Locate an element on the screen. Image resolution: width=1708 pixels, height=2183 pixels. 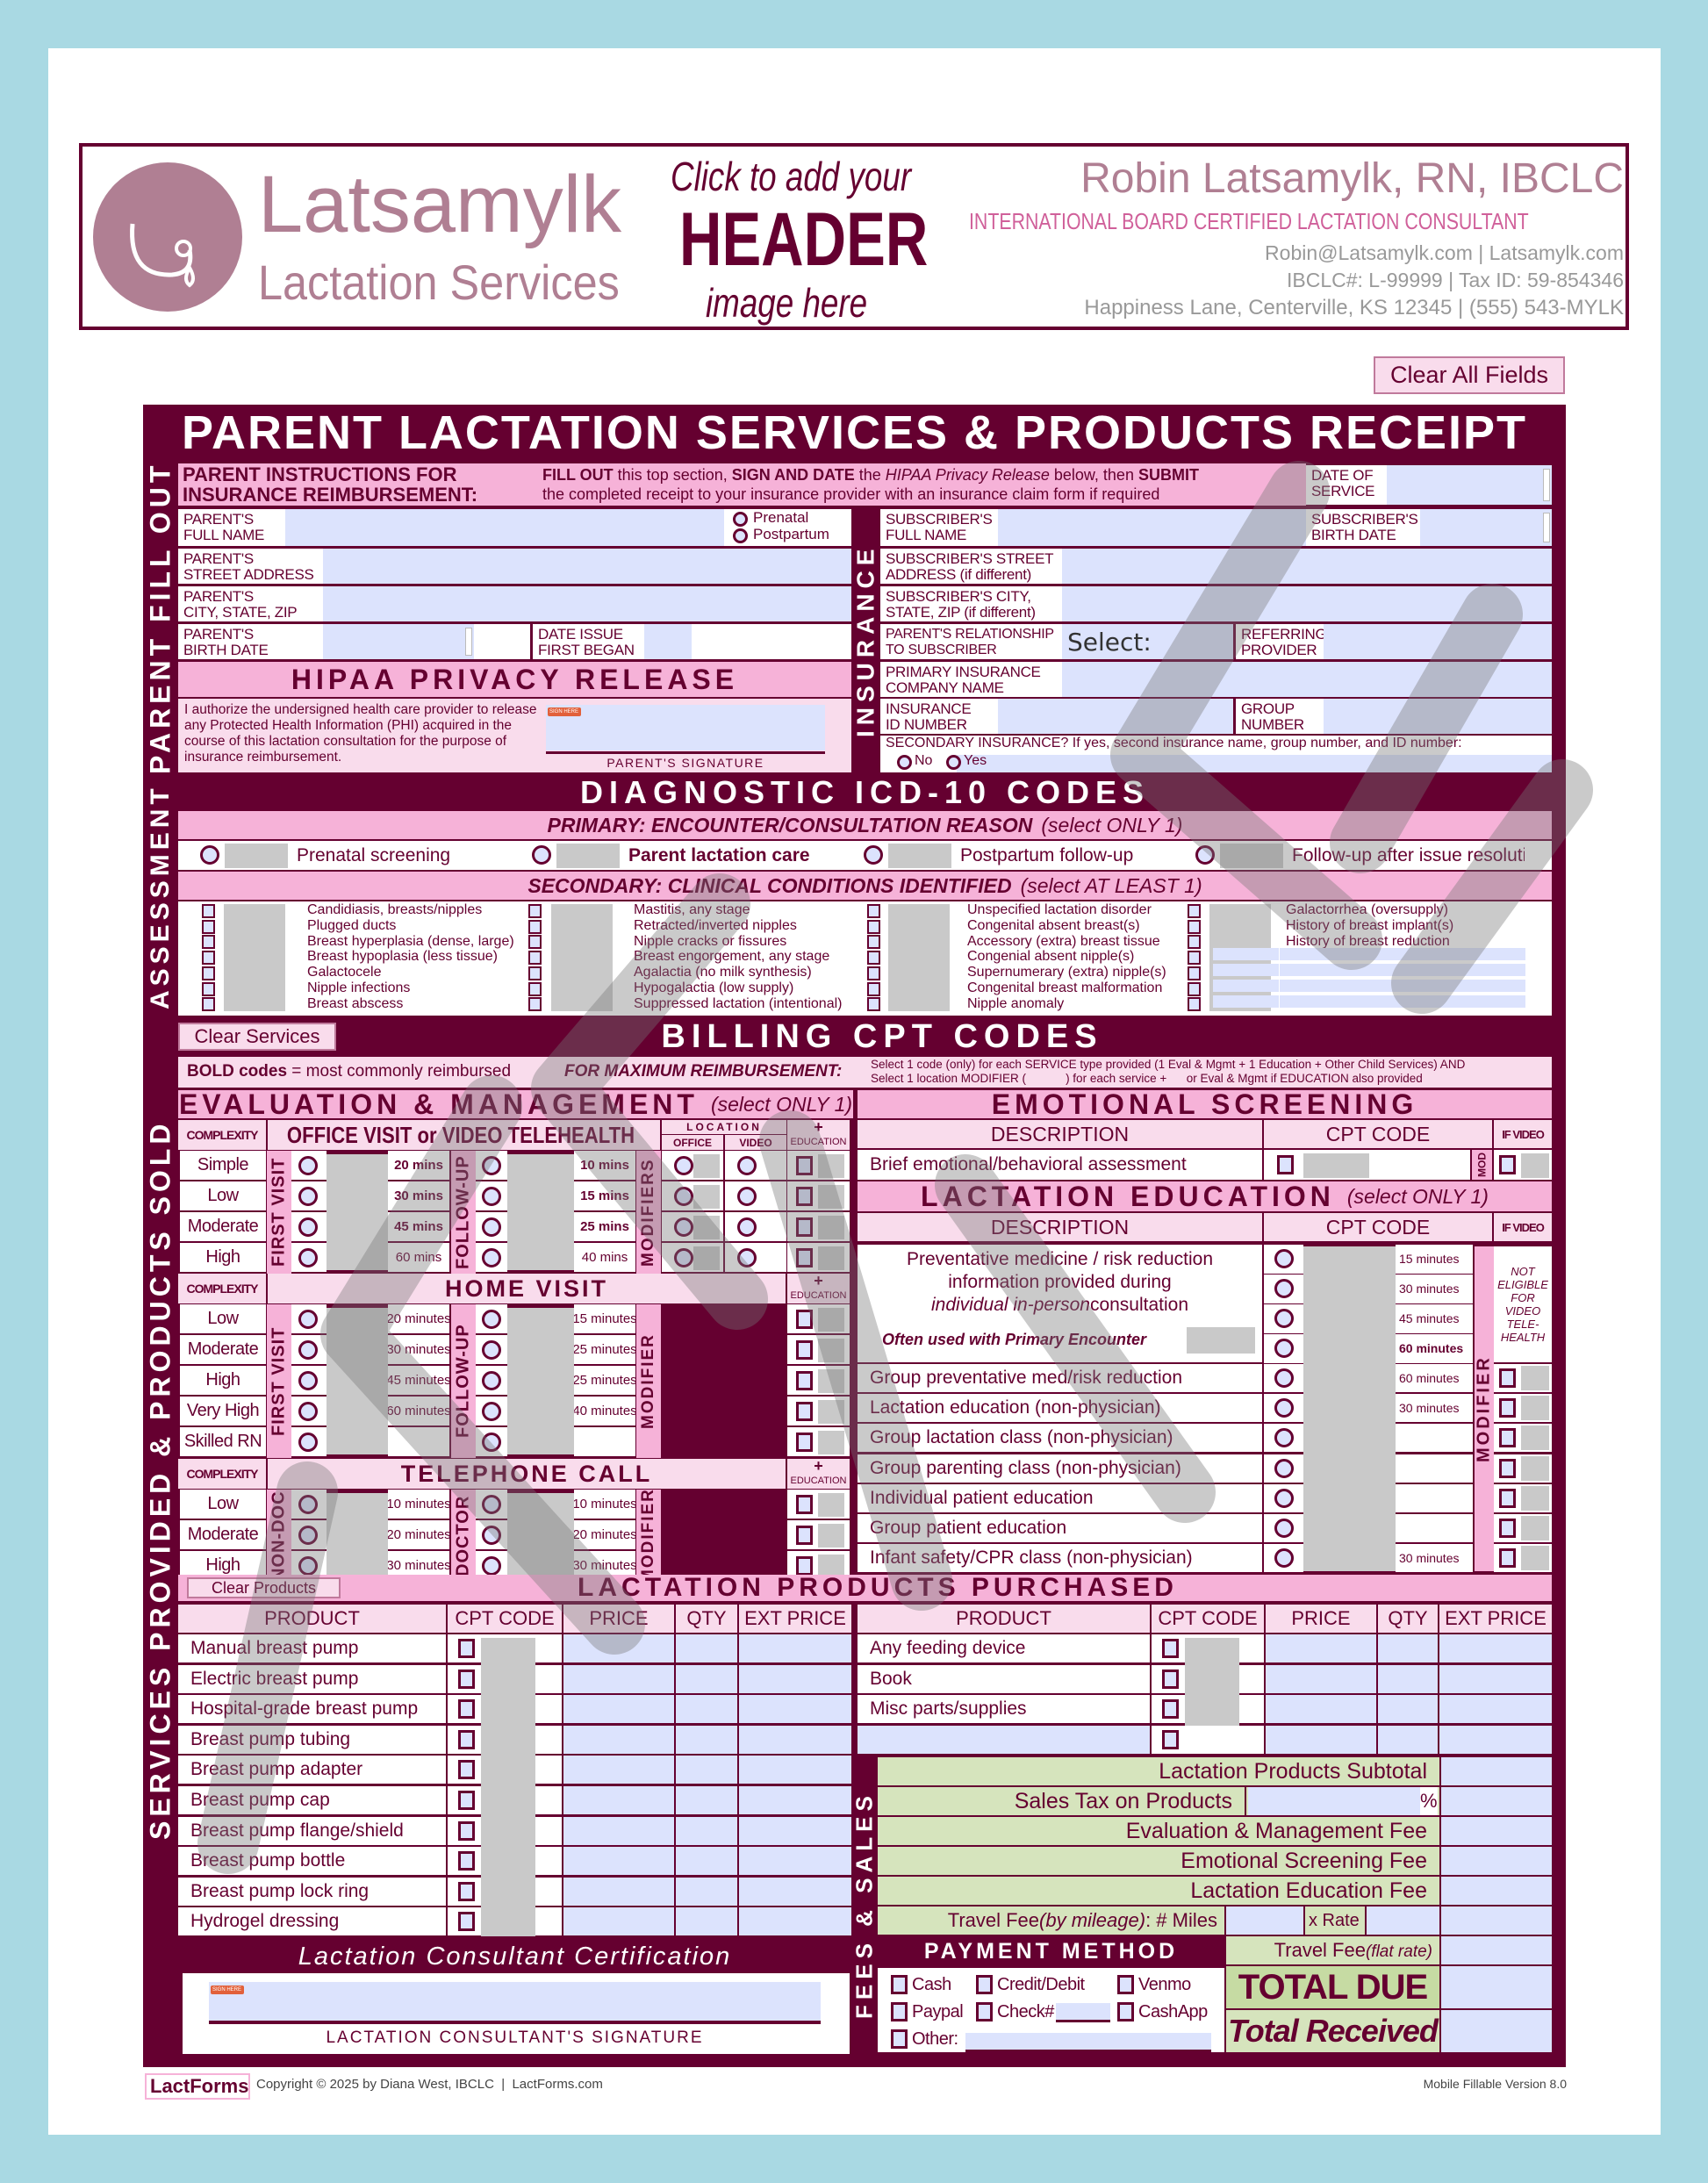
emotional-video-checkbox is located at coordinates (1507, 1164).